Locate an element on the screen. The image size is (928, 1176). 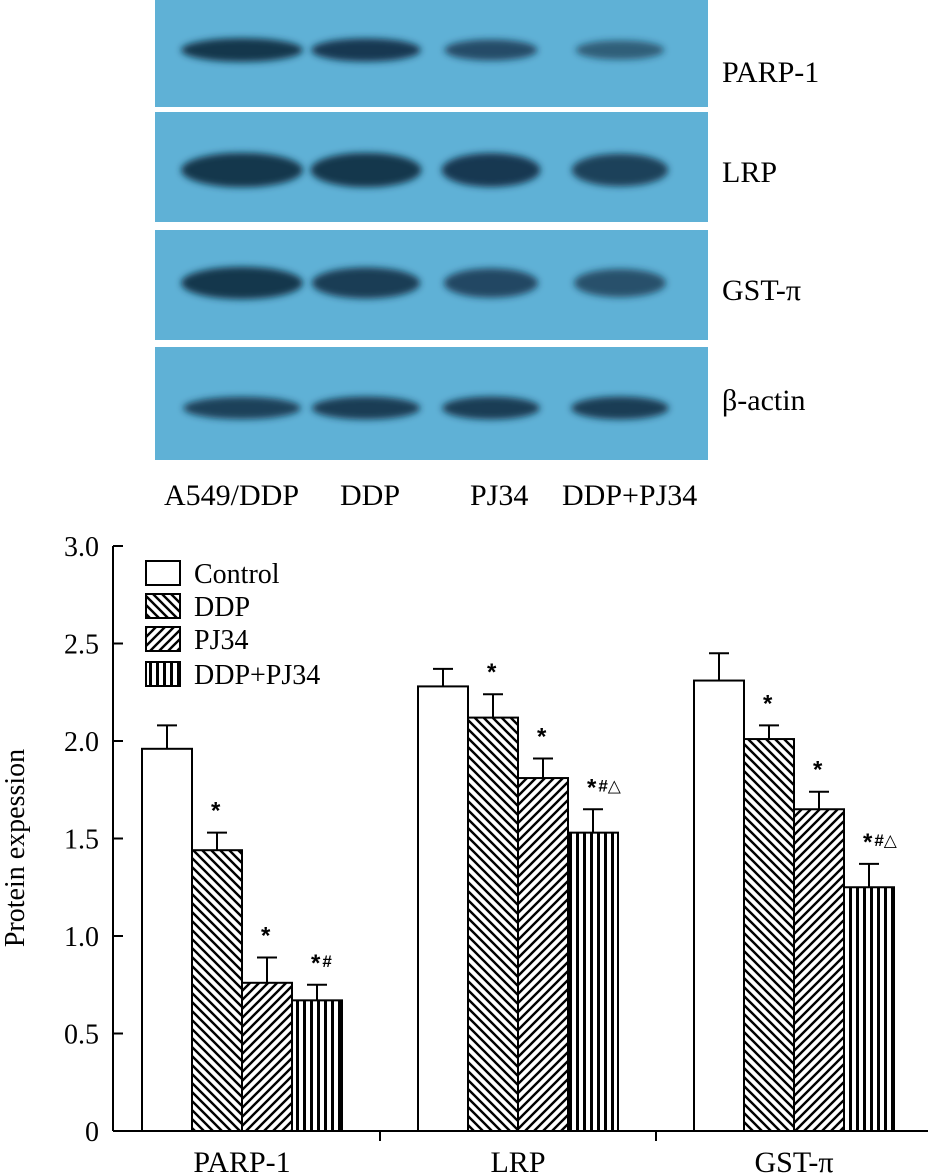
lane-label-ddp-pj34: DDP+PJ34 is located at coordinates (629, 495).